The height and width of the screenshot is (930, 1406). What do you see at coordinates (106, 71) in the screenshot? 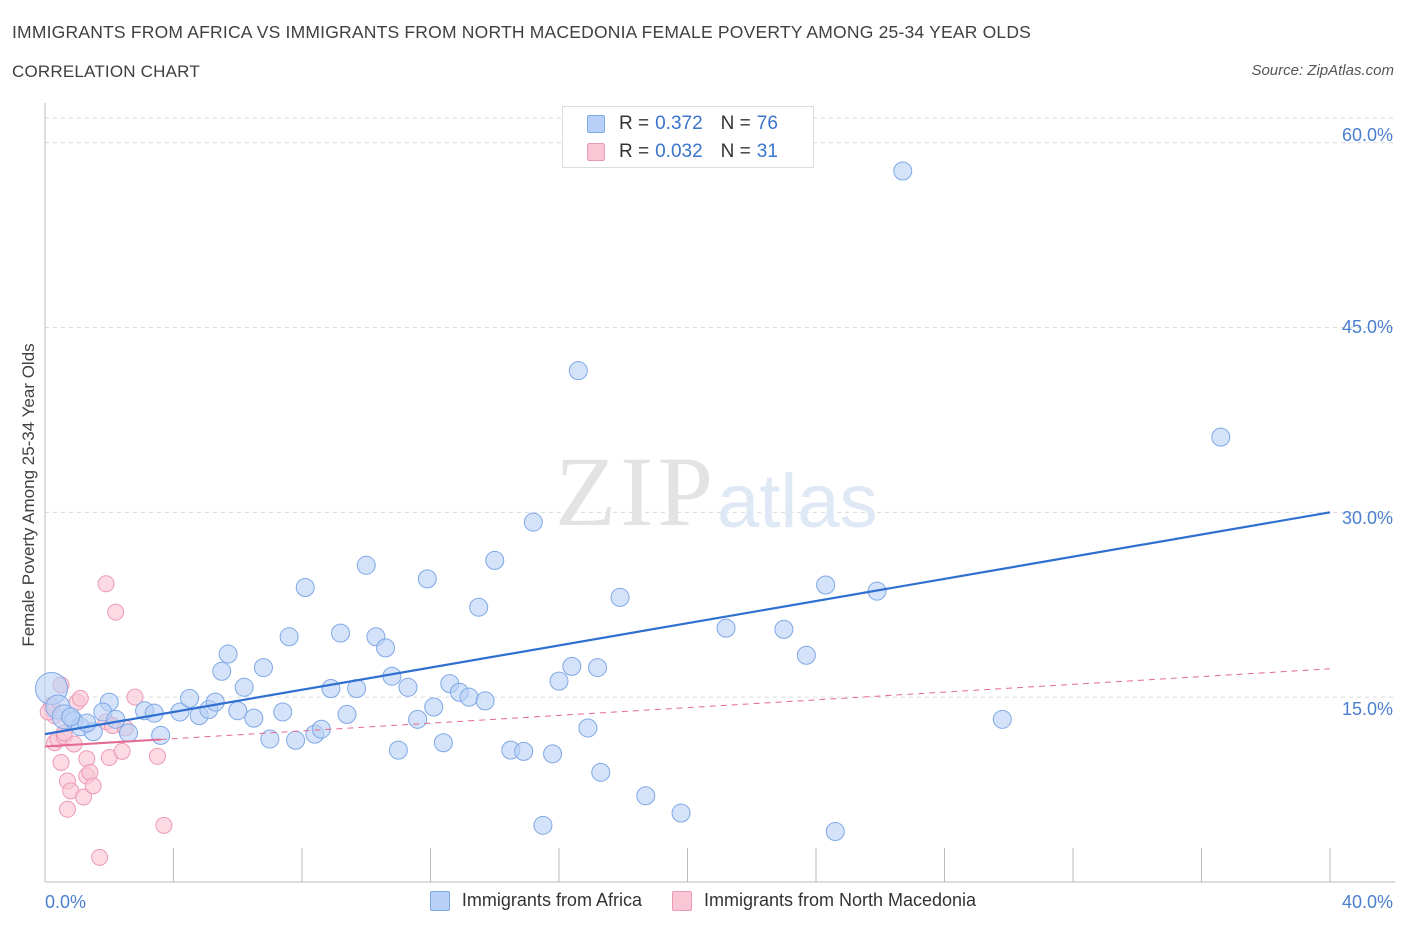
I see `chart-subtitle: CORRELATION CHART` at bounding box center [106, 71].